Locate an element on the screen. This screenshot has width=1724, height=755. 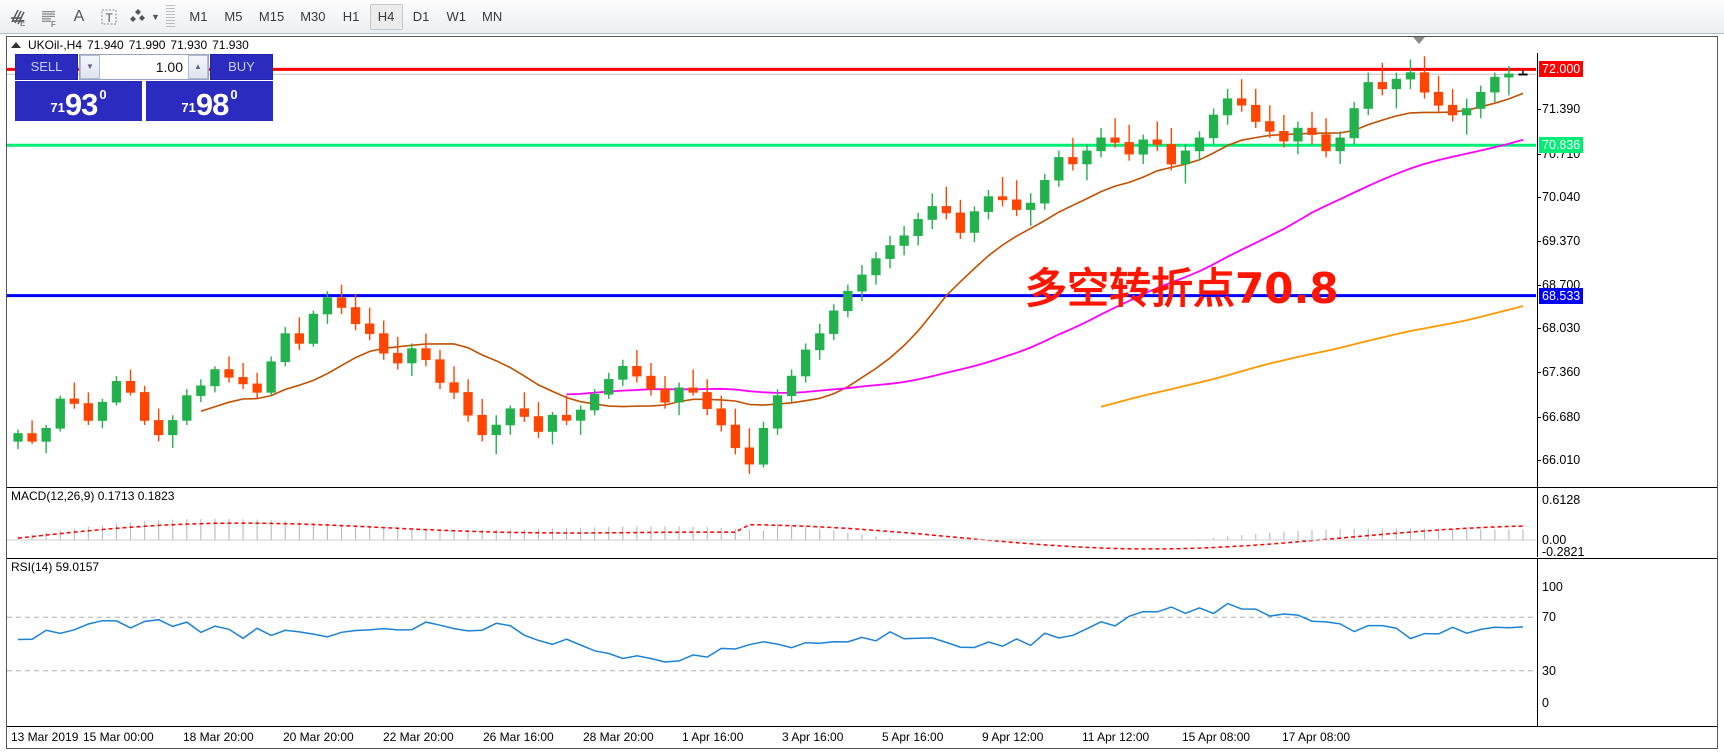
macd-label: MACD(12,26,9) 0.1713 0.1823 is located at coordinates (93, 496).